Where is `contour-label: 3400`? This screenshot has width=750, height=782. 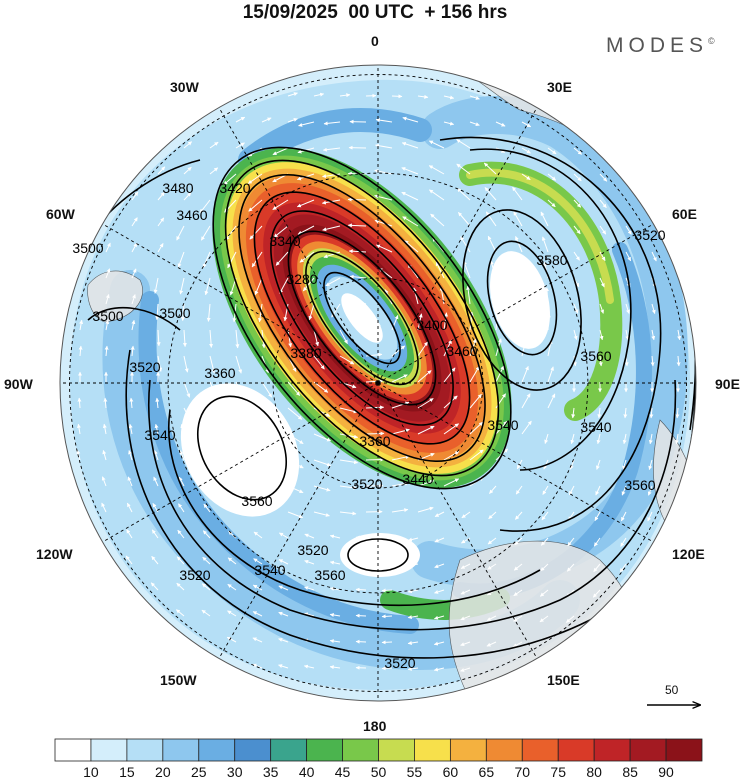 contour-label: 3400 is located at coordinates (431, 325).